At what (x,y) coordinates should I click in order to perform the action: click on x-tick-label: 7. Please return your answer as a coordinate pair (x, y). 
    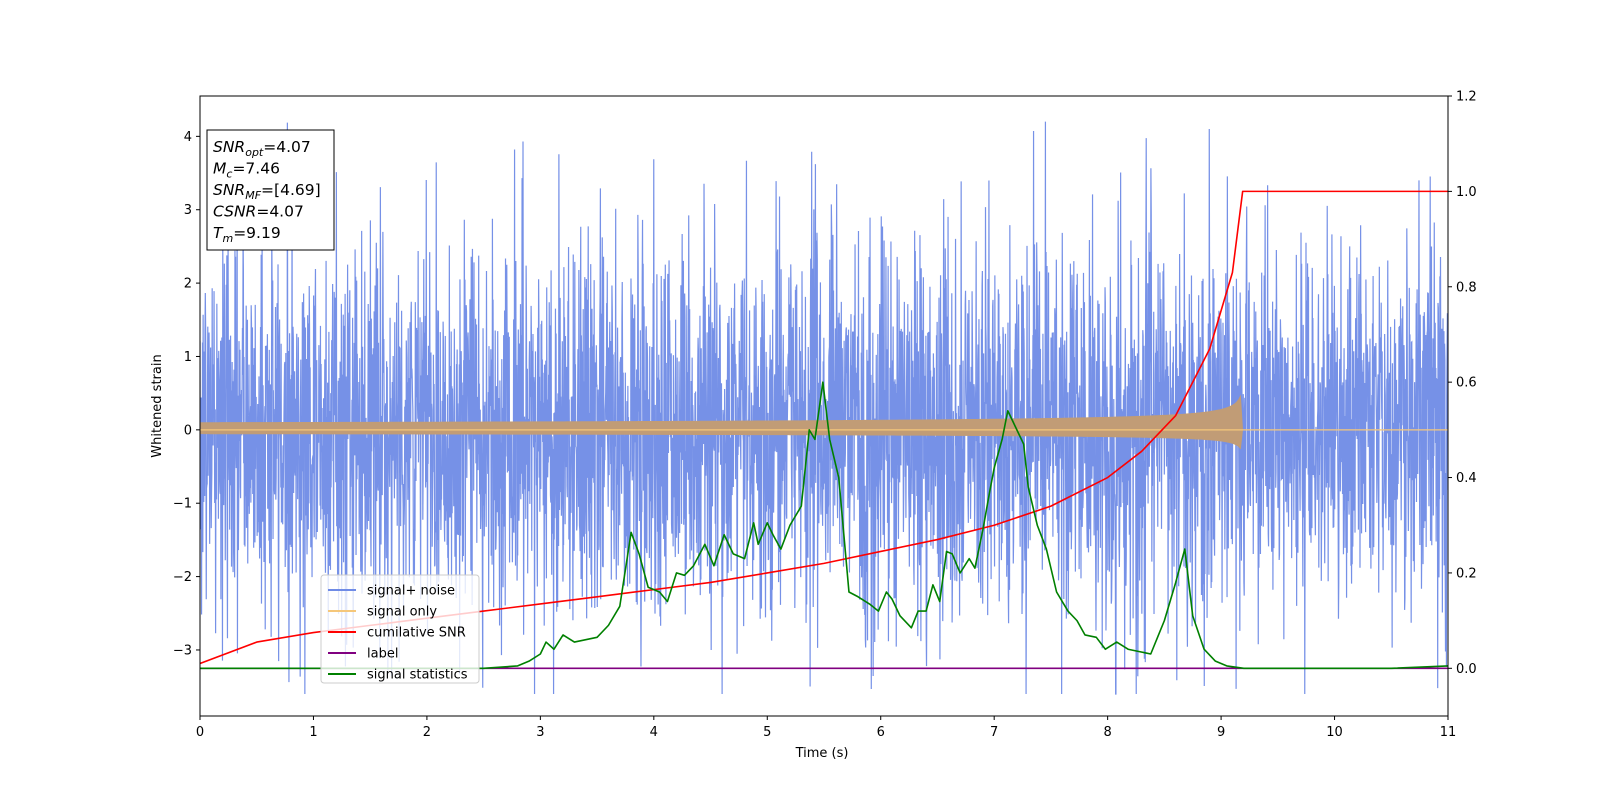
    Looking at the image, I should click on (994, 732).